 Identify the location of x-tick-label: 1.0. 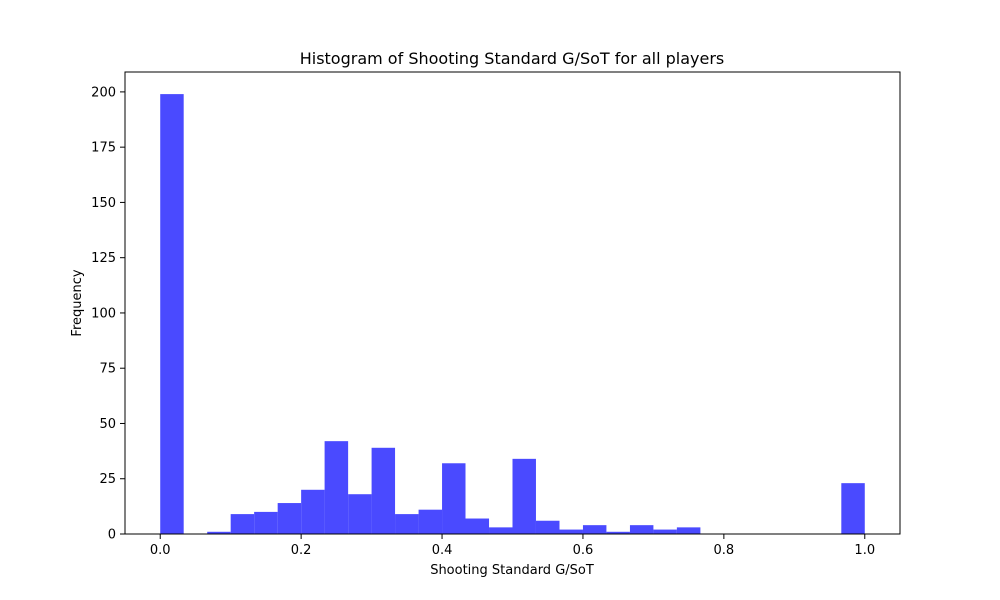
(864, 550).